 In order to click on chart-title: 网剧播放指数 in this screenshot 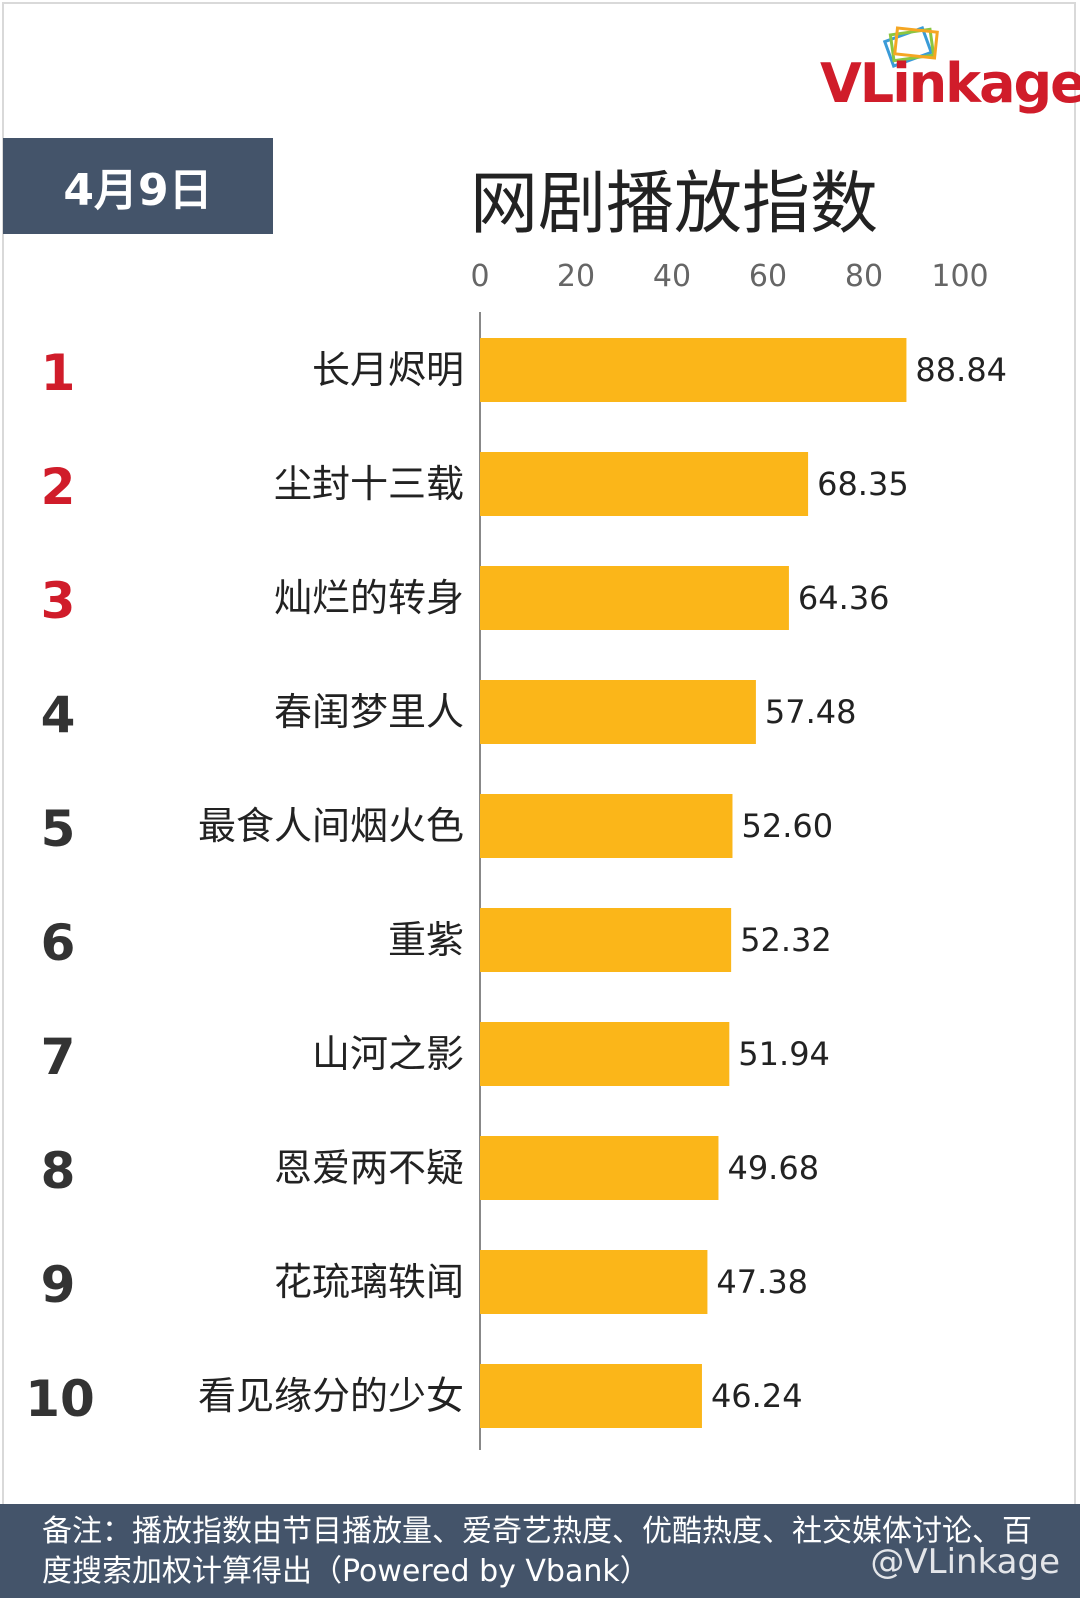, I will do `click(674, 204)`.